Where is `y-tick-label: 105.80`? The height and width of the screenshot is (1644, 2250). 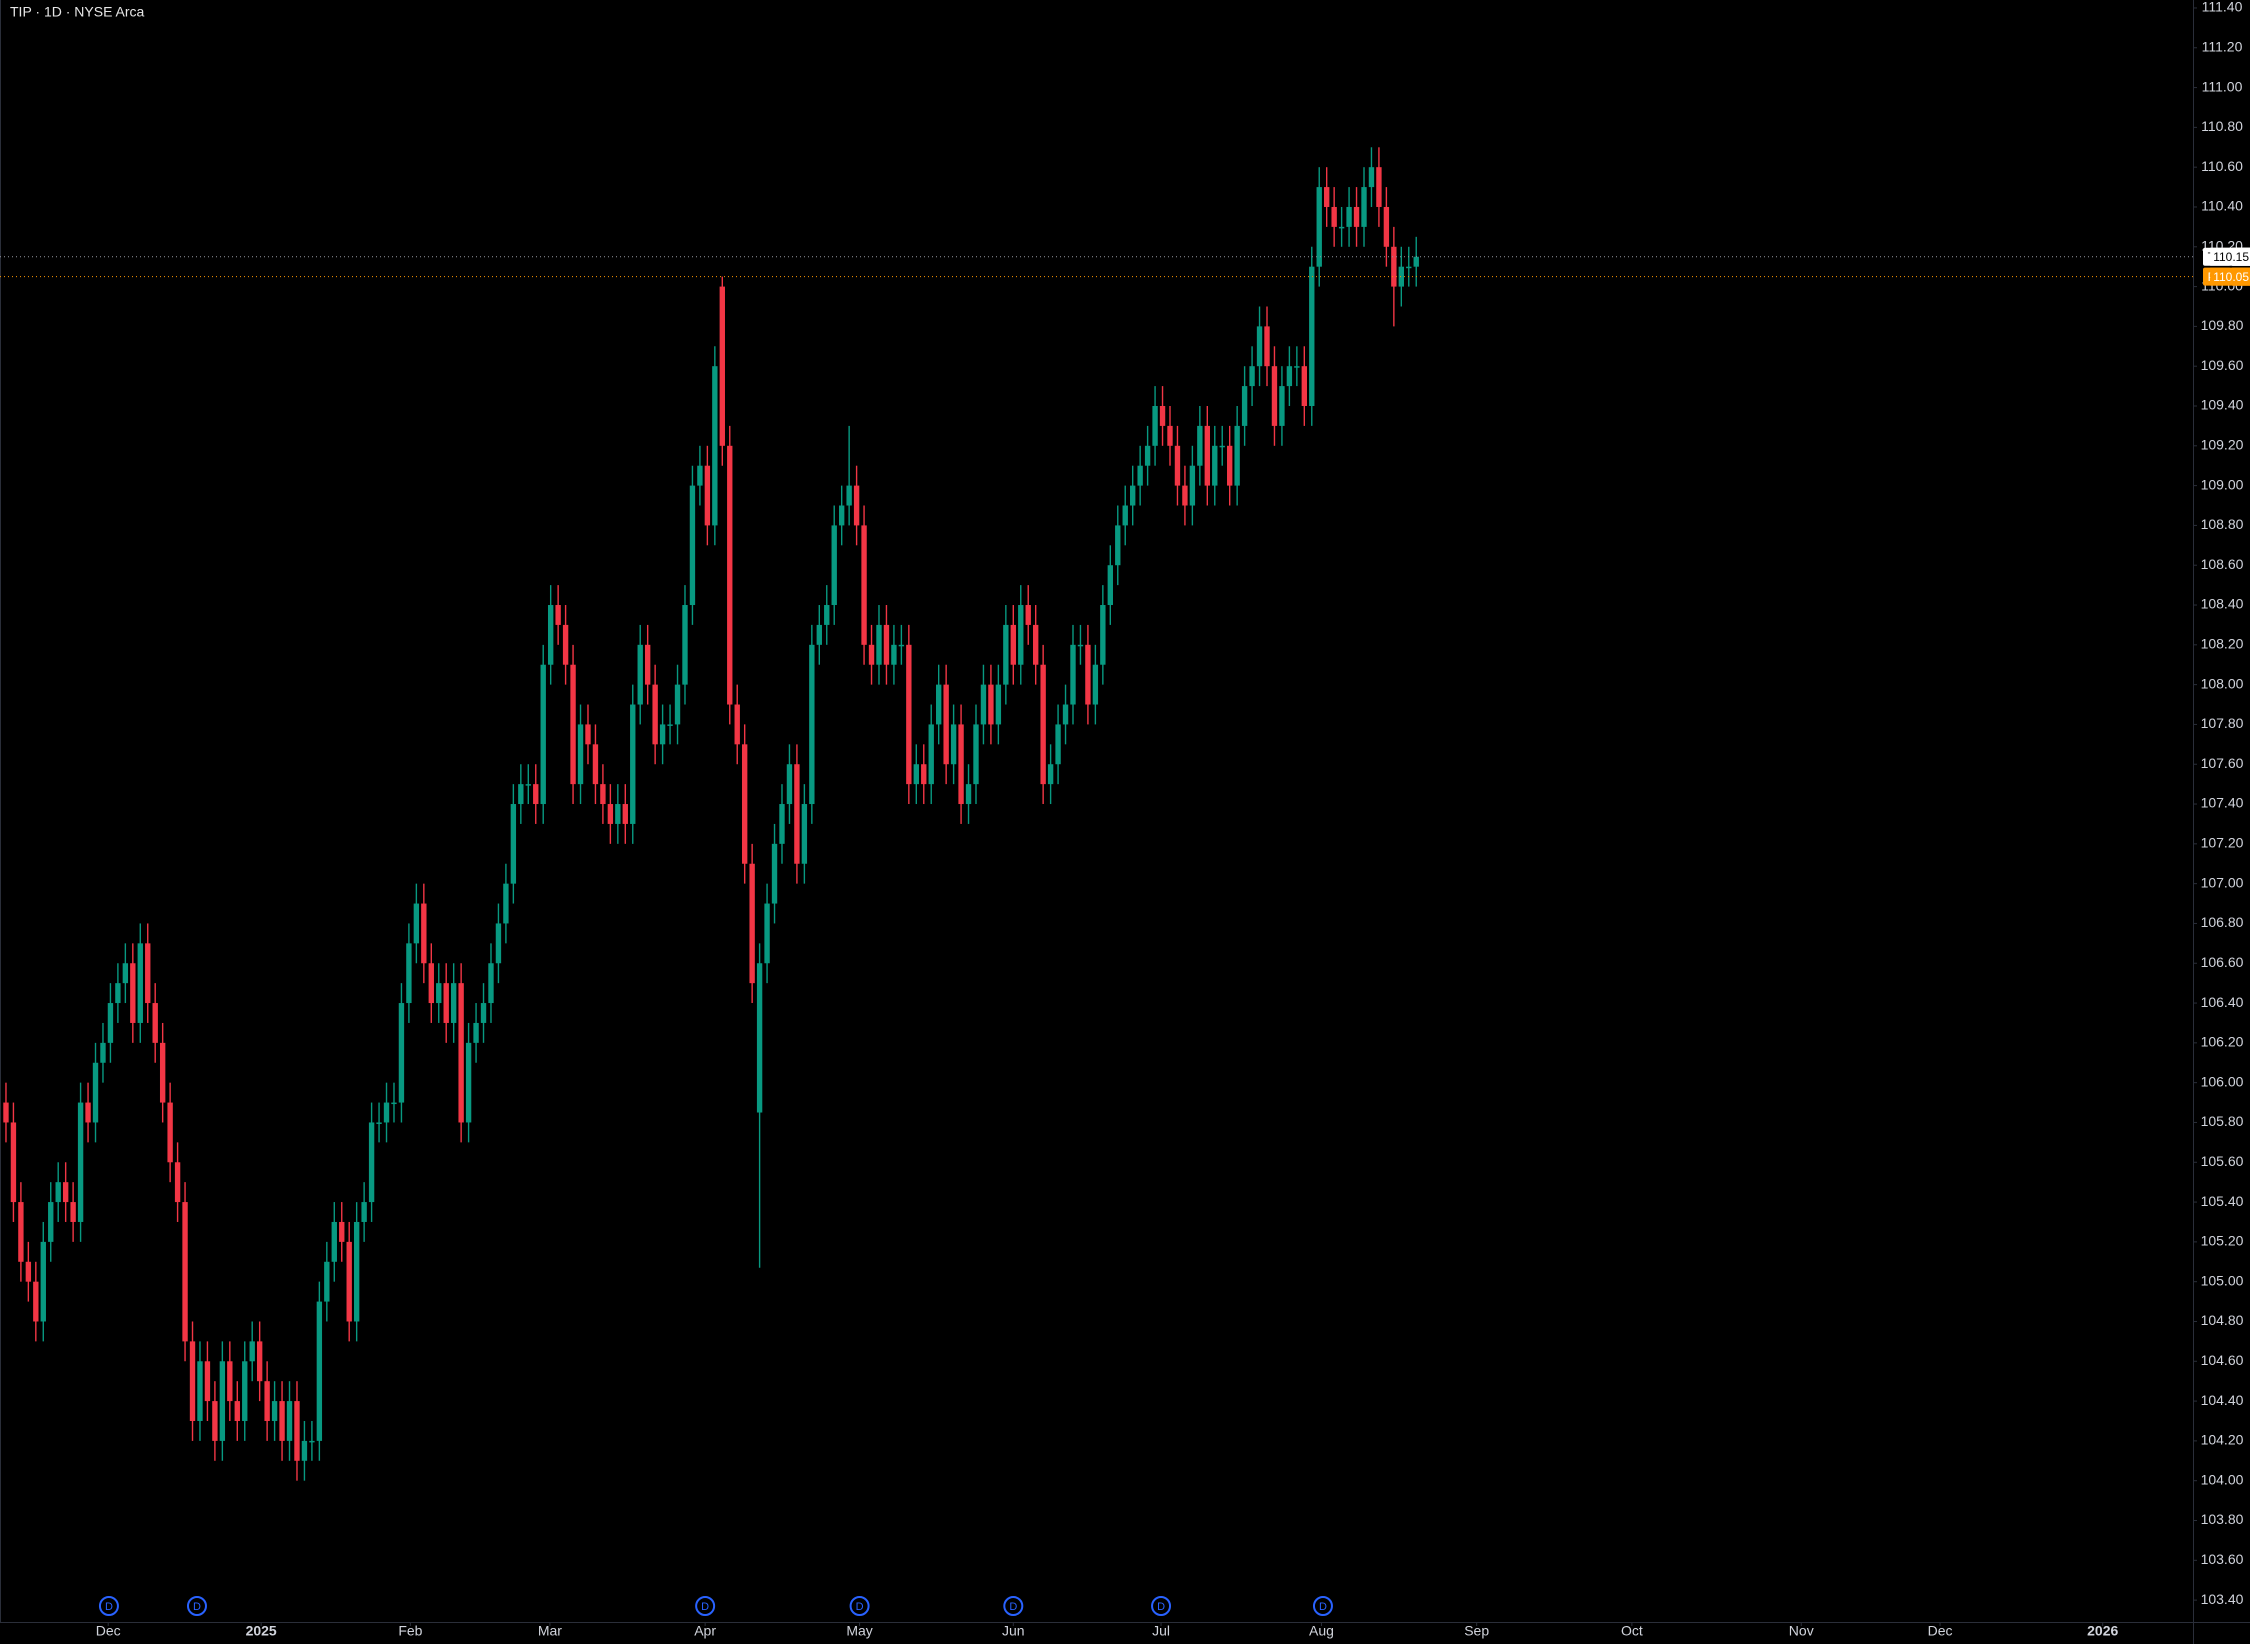
y-tick-label: 105.80 is located at coordinates (2222, 1121).